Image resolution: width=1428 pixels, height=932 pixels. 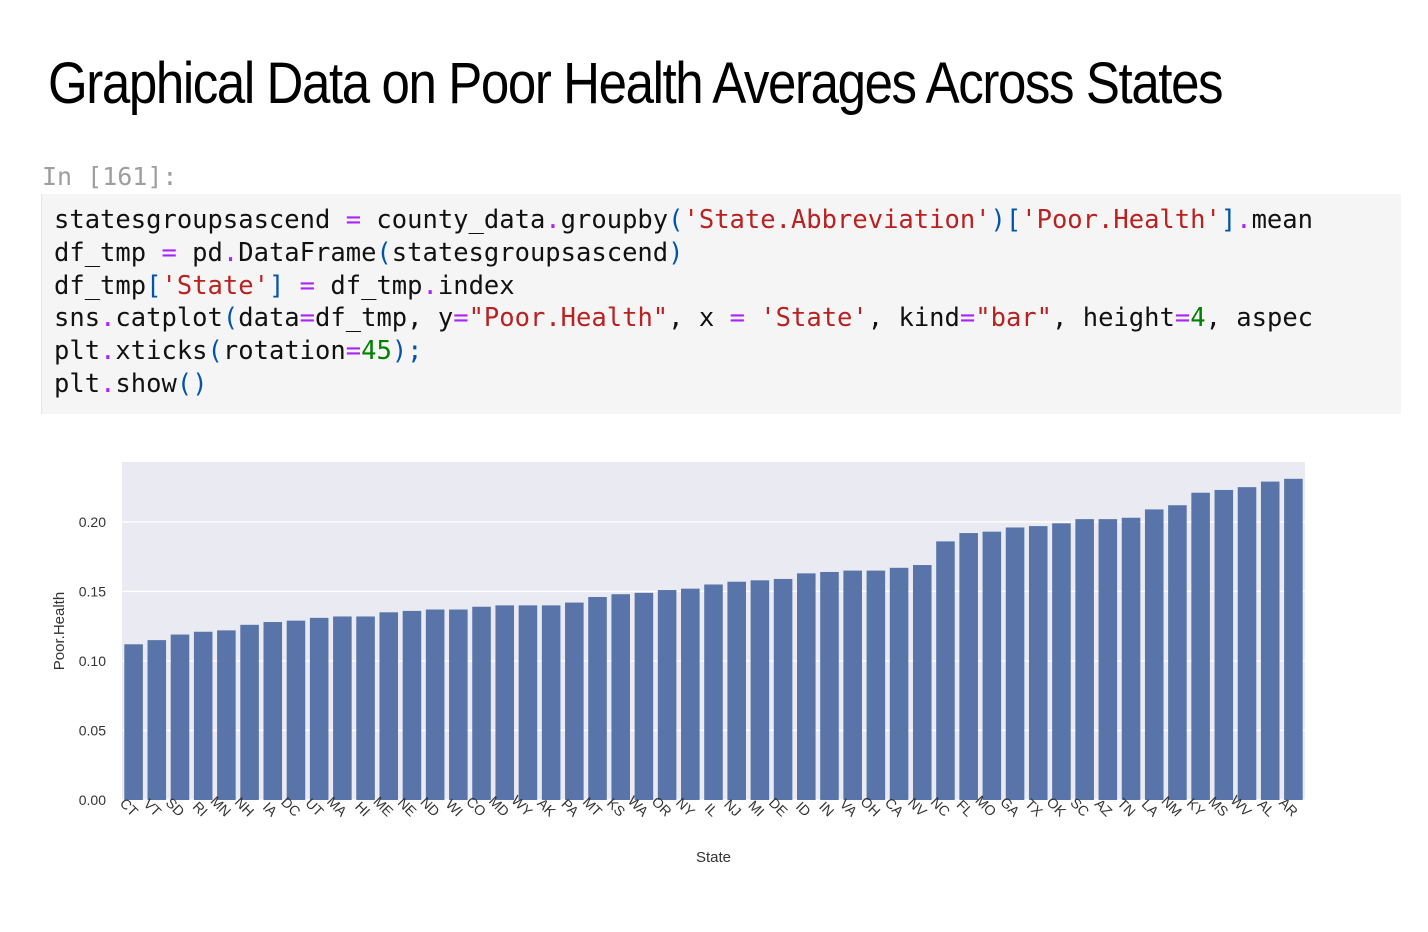 I want to click on bar-nv, so click(x=922, y=682).